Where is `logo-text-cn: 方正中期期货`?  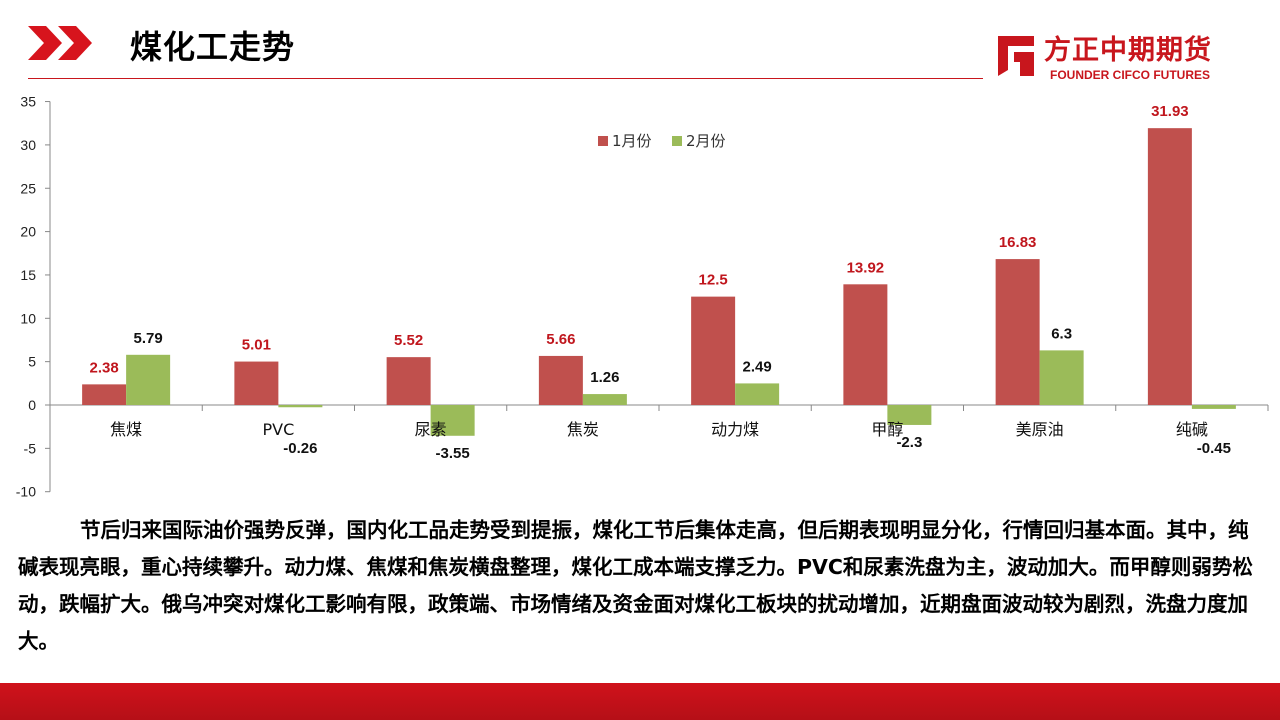
logo-text-cn: 方正中期期货 is located at coordinates (1128, 50).